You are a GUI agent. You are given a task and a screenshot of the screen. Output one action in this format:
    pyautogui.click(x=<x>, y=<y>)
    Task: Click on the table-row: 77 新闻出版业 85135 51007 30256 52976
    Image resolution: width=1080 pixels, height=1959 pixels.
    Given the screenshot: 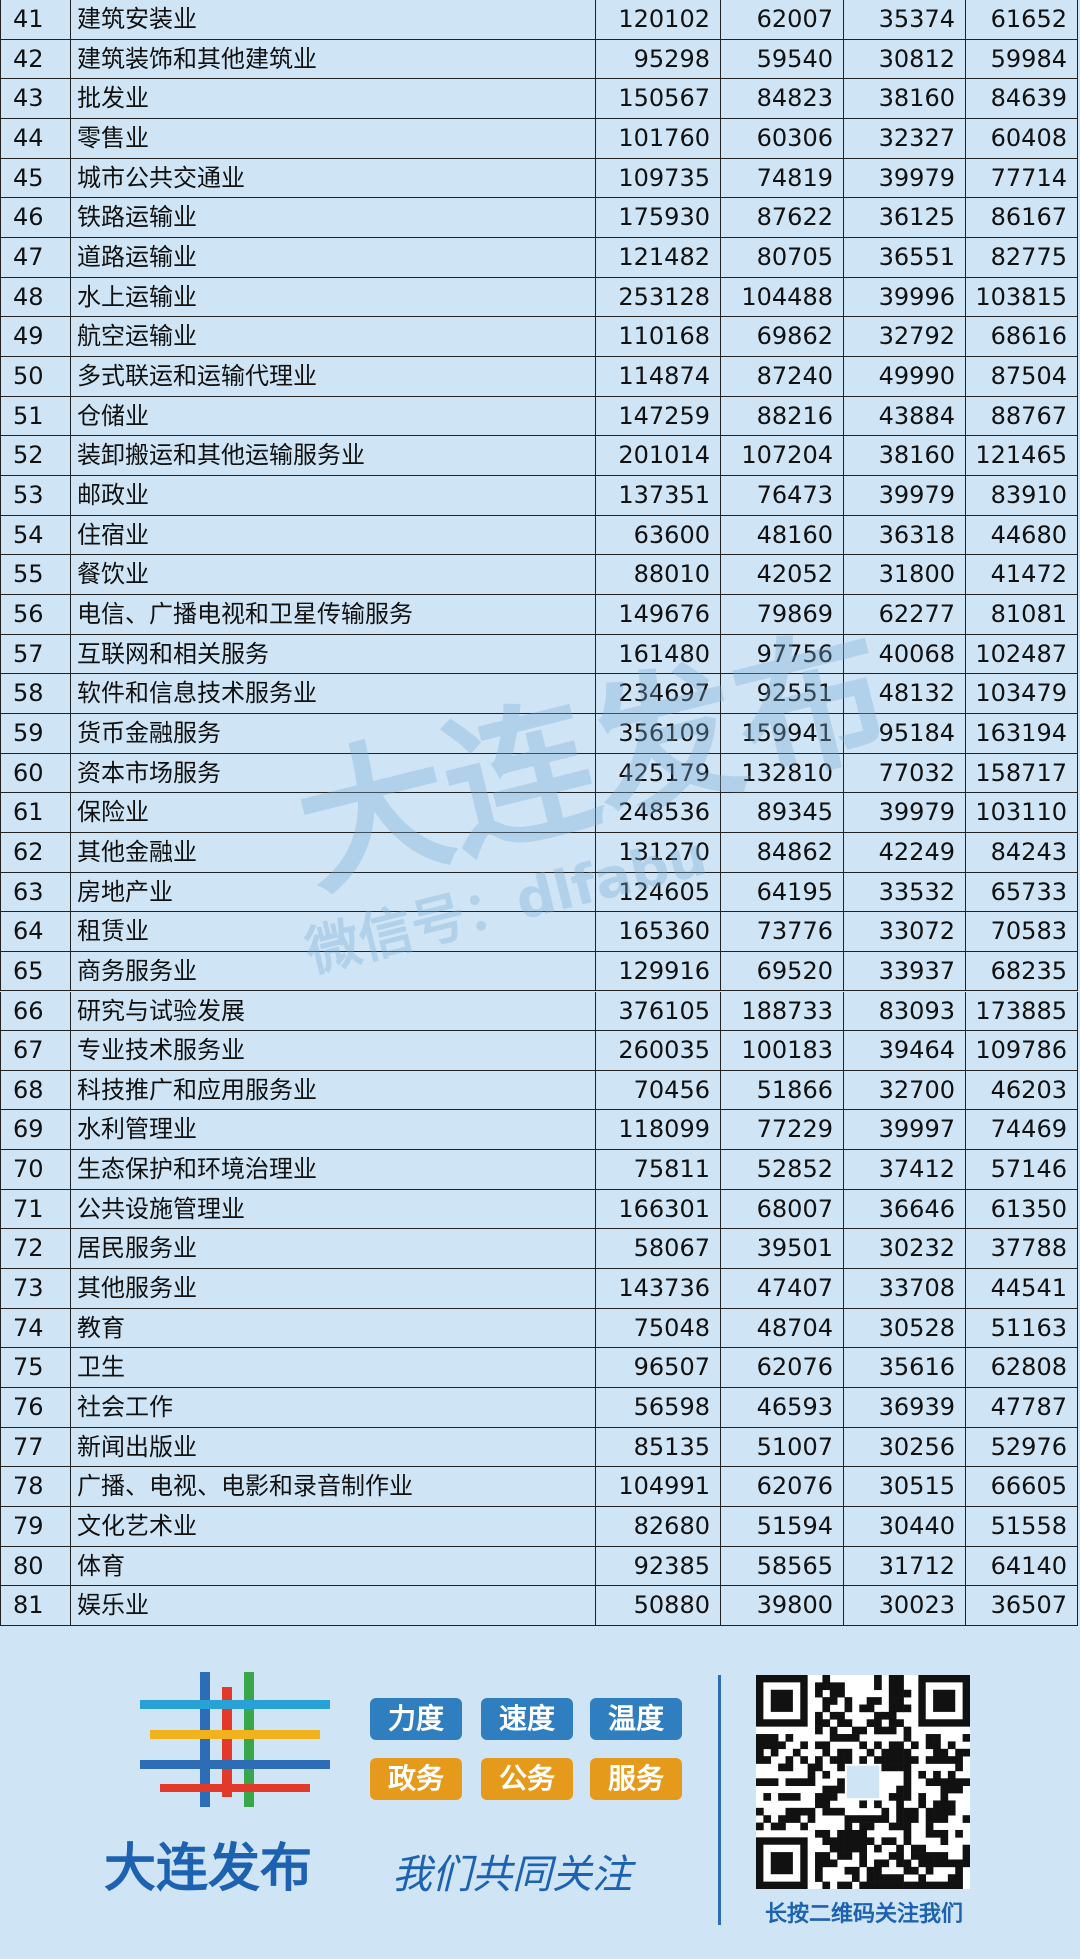 What is the action you would take?
    pyautogui.click(x=539, y=1447)
    